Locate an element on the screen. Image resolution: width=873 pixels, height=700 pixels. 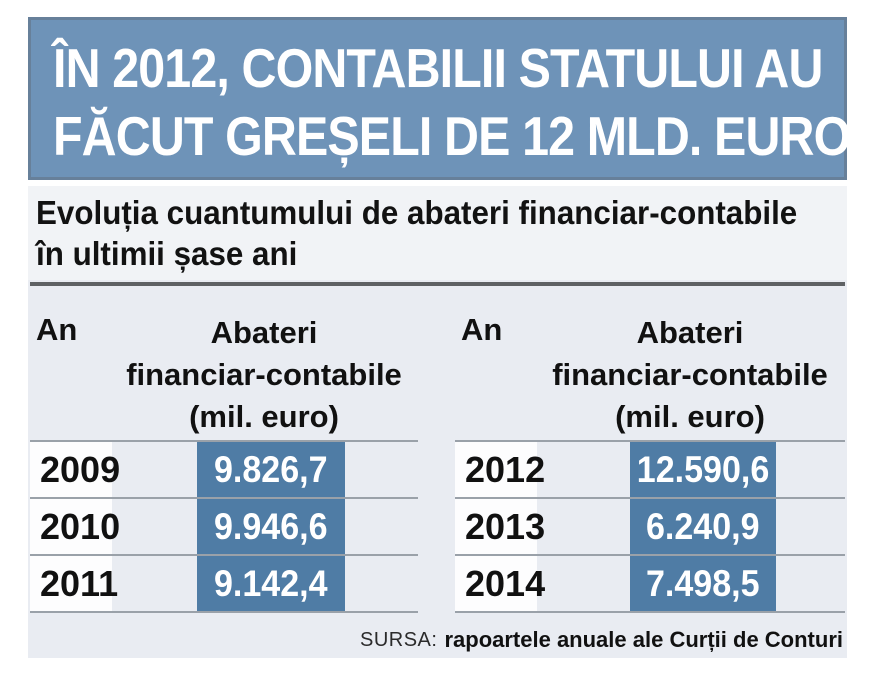
table-2-year-column-header: An is located at coordinates (482, 329).